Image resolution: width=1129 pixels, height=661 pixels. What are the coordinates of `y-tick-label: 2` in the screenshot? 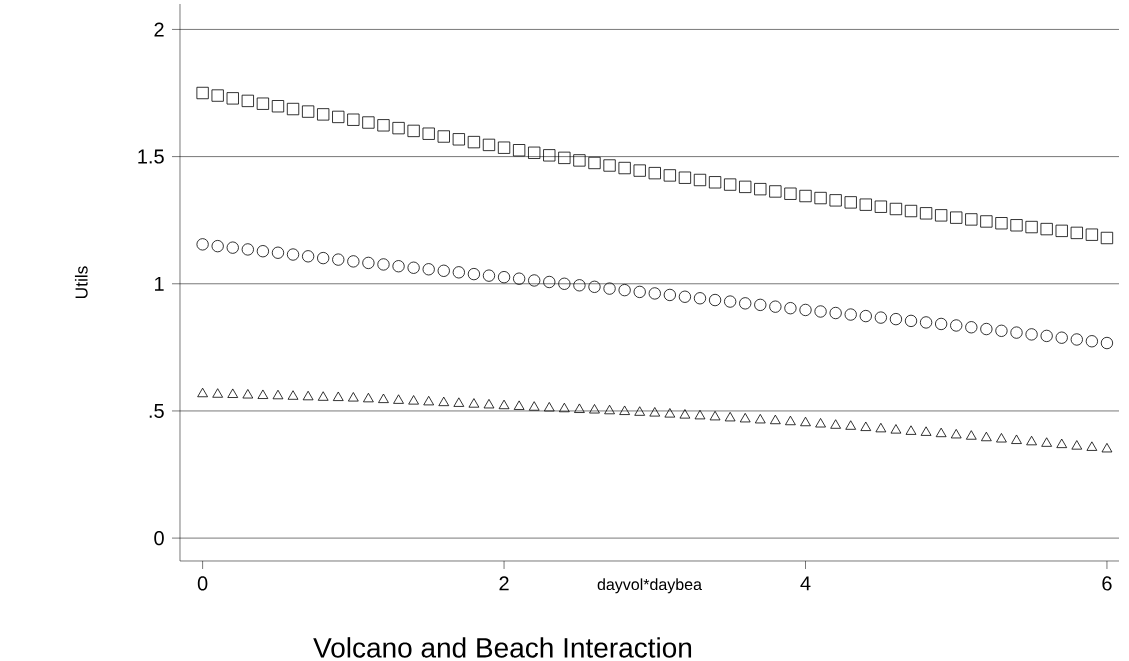 It's located at (159, 29).